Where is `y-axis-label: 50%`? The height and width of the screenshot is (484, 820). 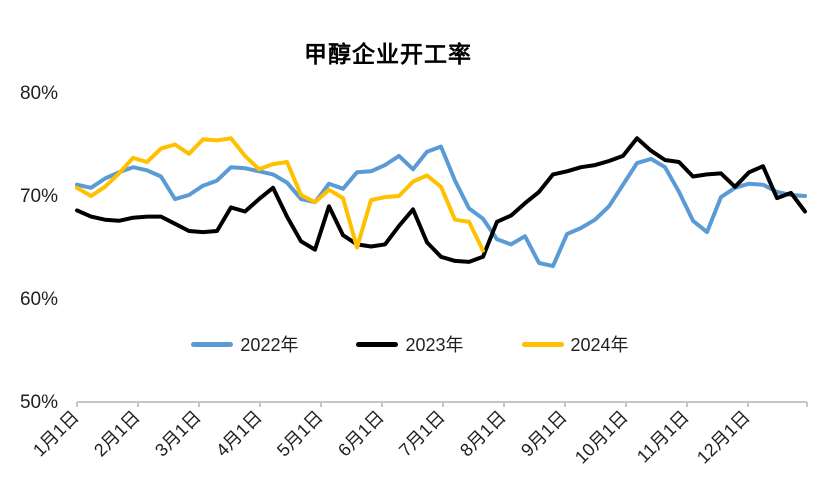 y-axis-label: 50% is located at coordinates (39, 402).